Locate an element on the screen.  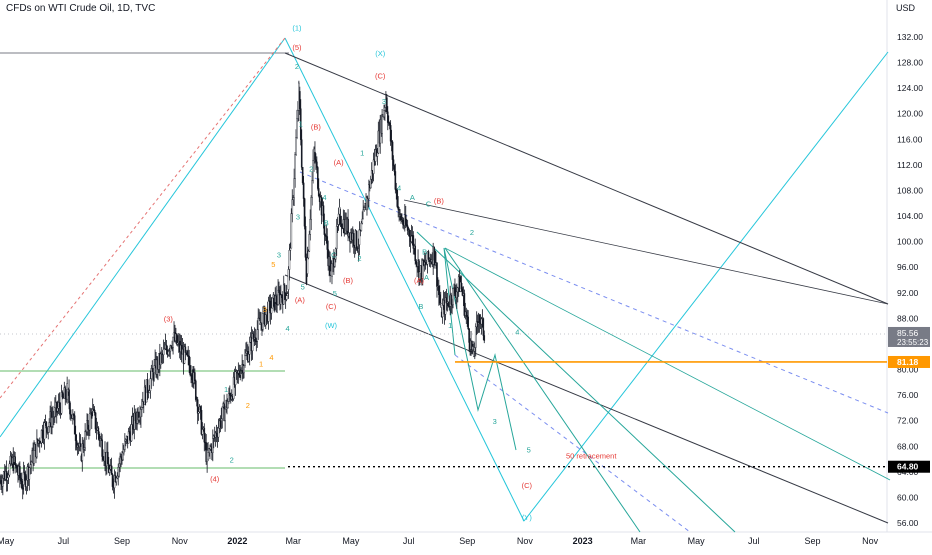
x-tick-label: Sep is located at coordinates (467, 541).